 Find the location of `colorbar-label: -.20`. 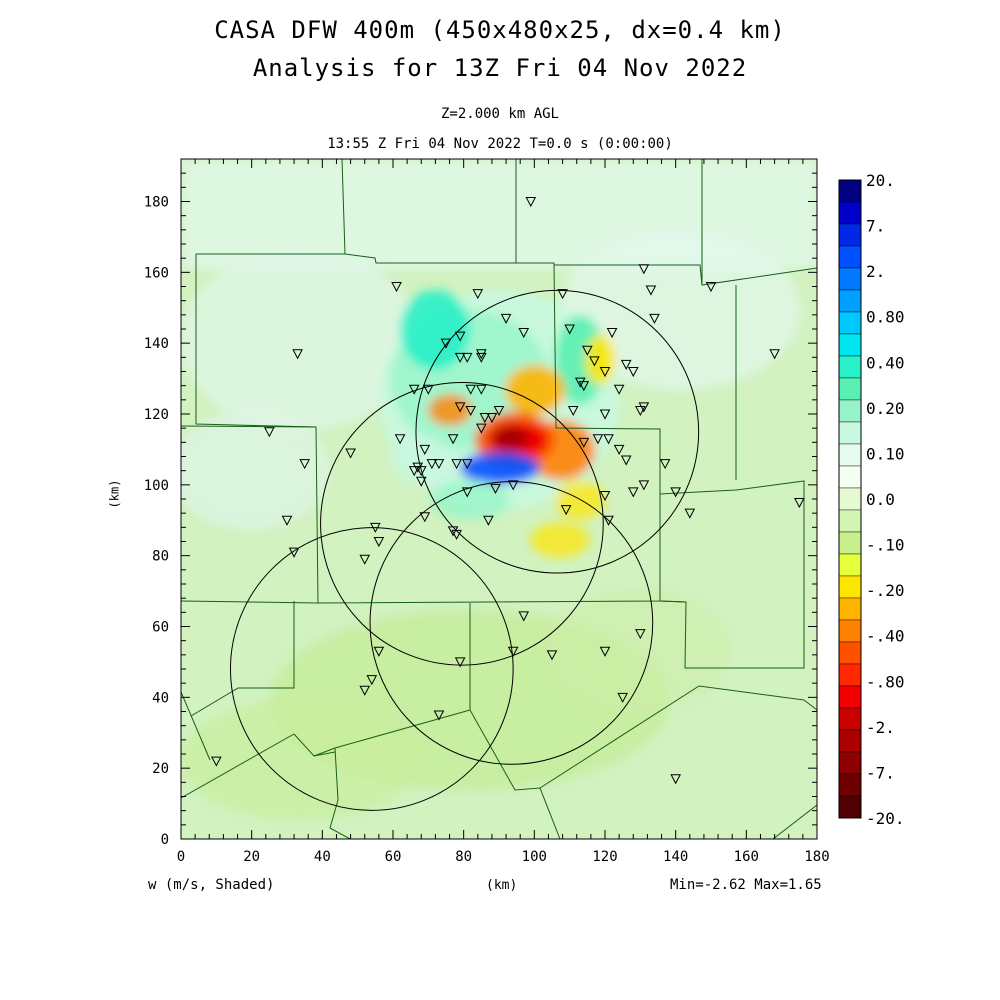

colorbar-label: -.20 is located at coordinates (885, 590).